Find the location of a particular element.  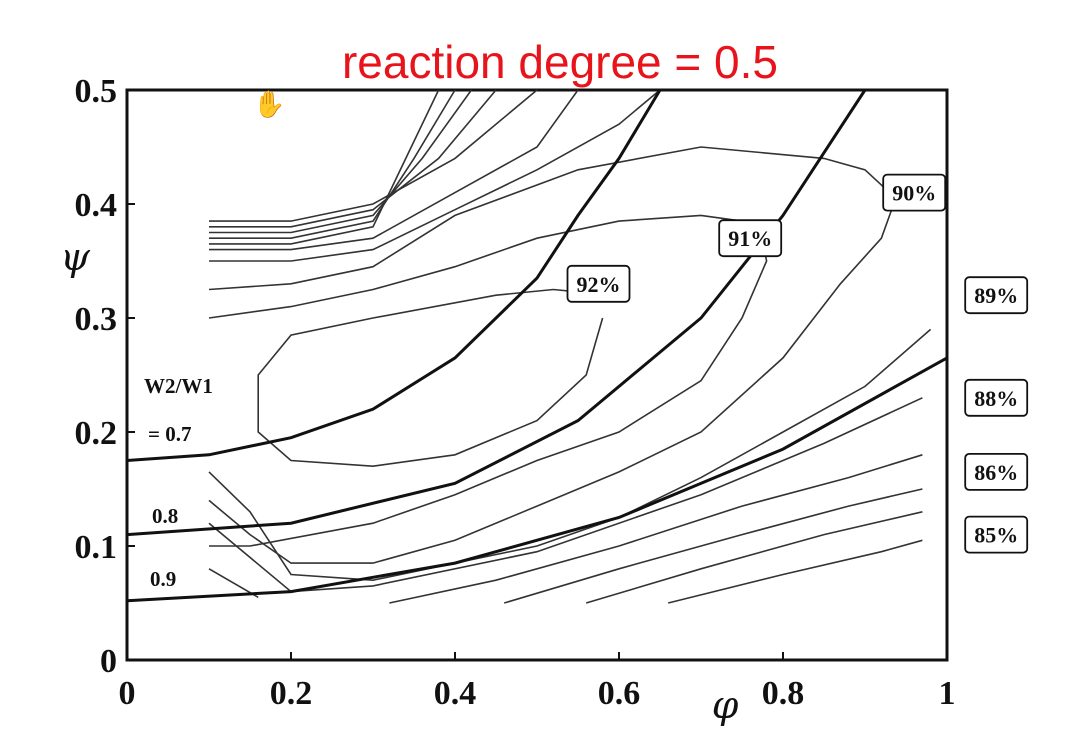

efficiency-label: 89% is located at coordinates (996, 295).